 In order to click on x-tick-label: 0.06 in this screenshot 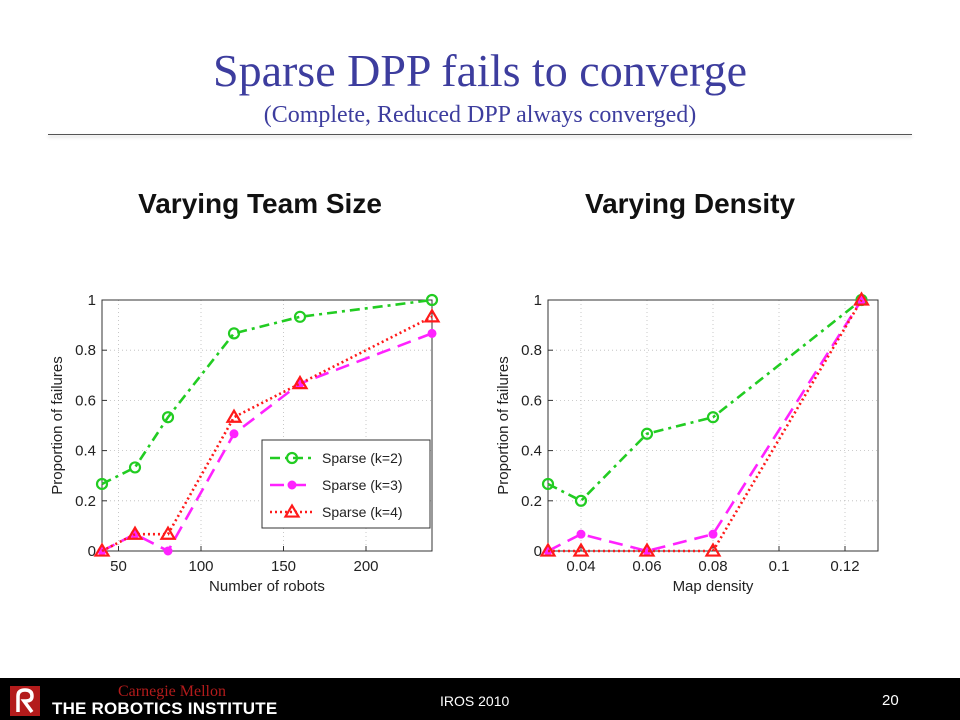, I will do `click(646, 566)`.